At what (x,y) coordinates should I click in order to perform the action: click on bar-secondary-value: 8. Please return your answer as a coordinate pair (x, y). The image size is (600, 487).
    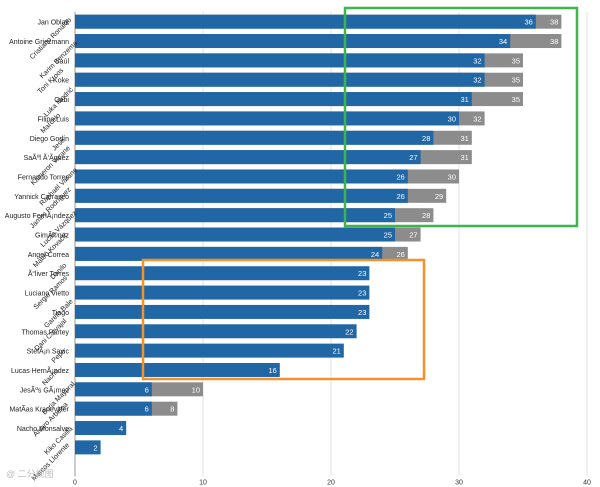
    Looking at the image, I should click on (172, 409).